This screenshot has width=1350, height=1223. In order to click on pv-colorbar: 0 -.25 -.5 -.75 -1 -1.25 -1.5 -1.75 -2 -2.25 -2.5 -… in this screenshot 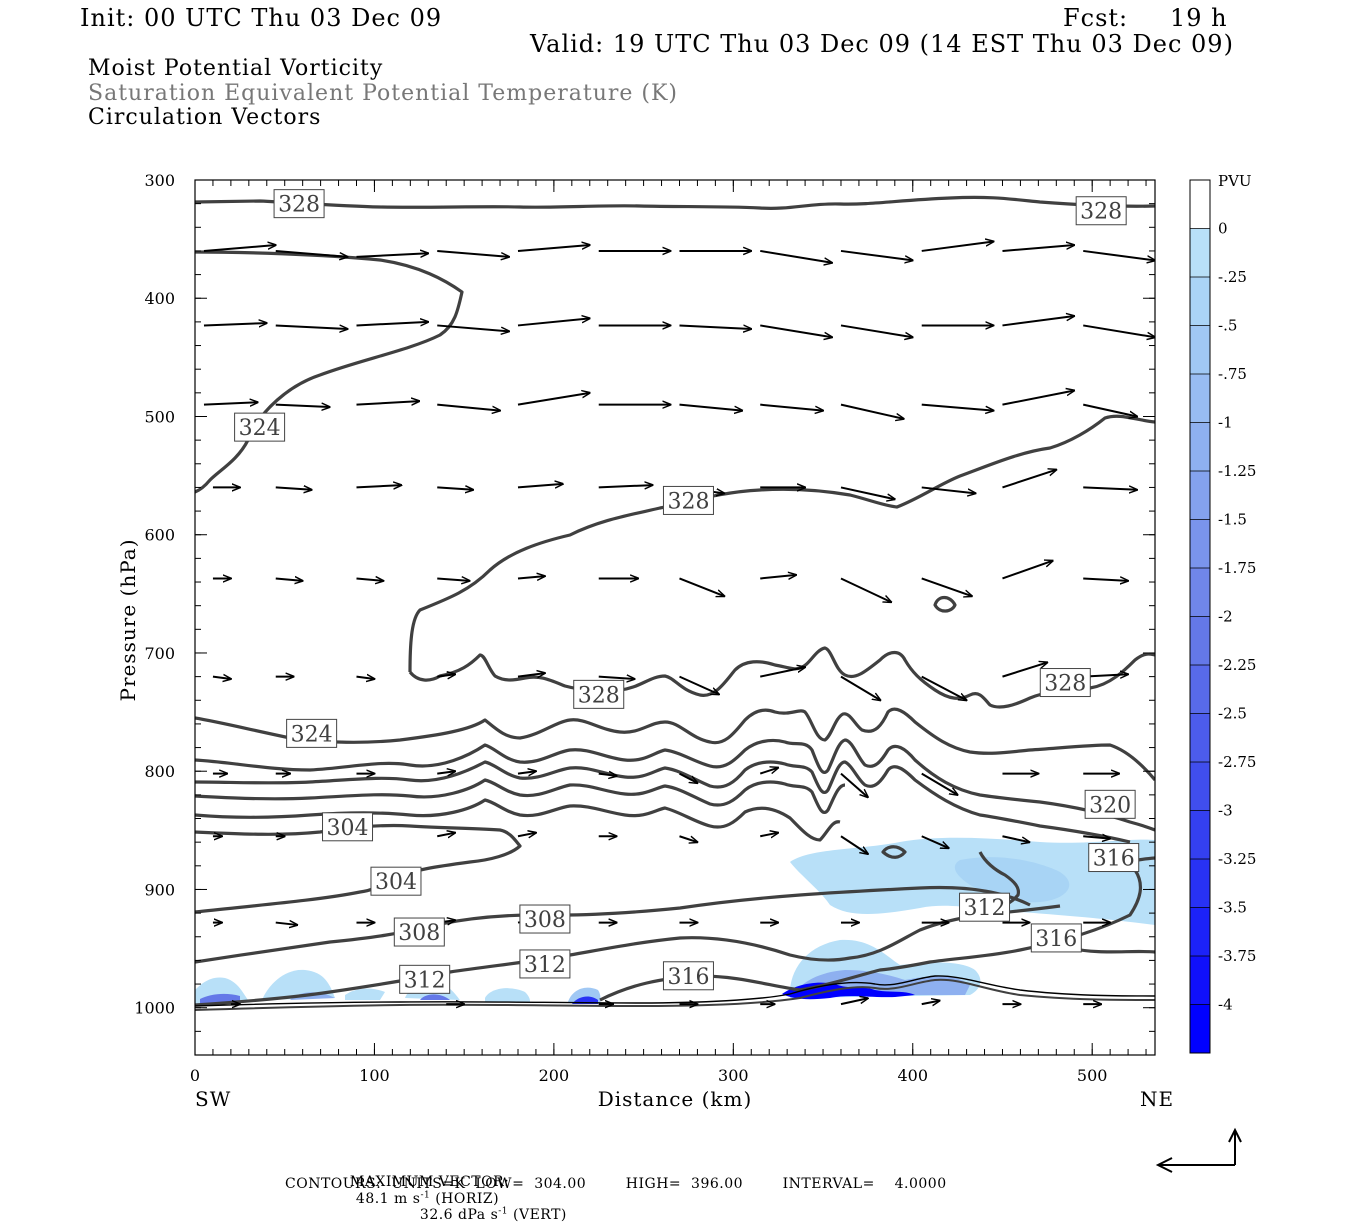, I will do `click(1222, 616)`.